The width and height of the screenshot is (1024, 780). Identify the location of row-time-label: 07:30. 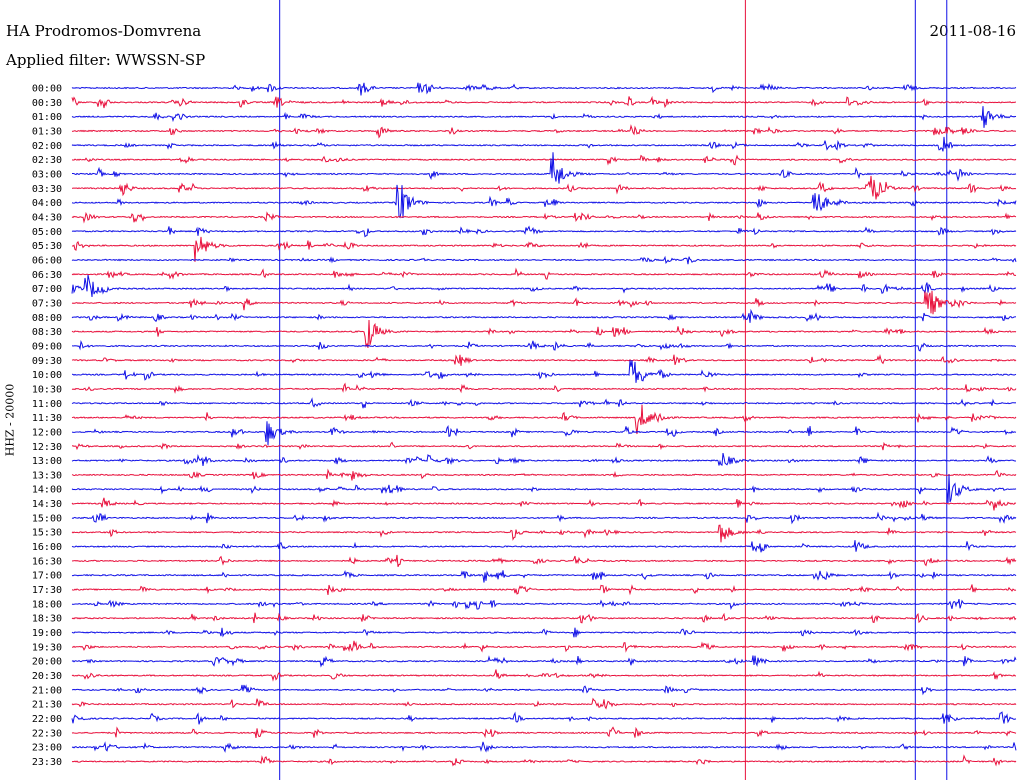
(47, 303).